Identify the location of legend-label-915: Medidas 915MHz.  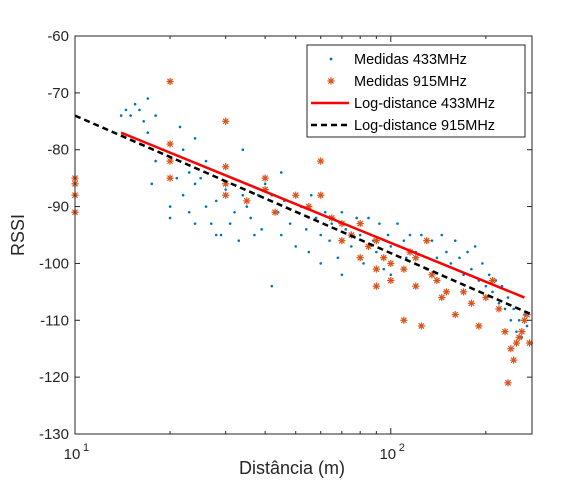
(410, 82).